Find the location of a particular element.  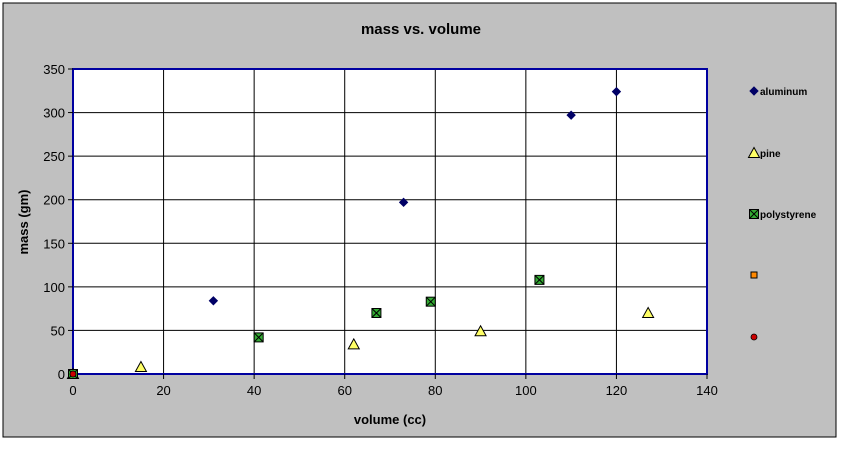

x-tick-label: 100 is located at coordinates (526, 390).